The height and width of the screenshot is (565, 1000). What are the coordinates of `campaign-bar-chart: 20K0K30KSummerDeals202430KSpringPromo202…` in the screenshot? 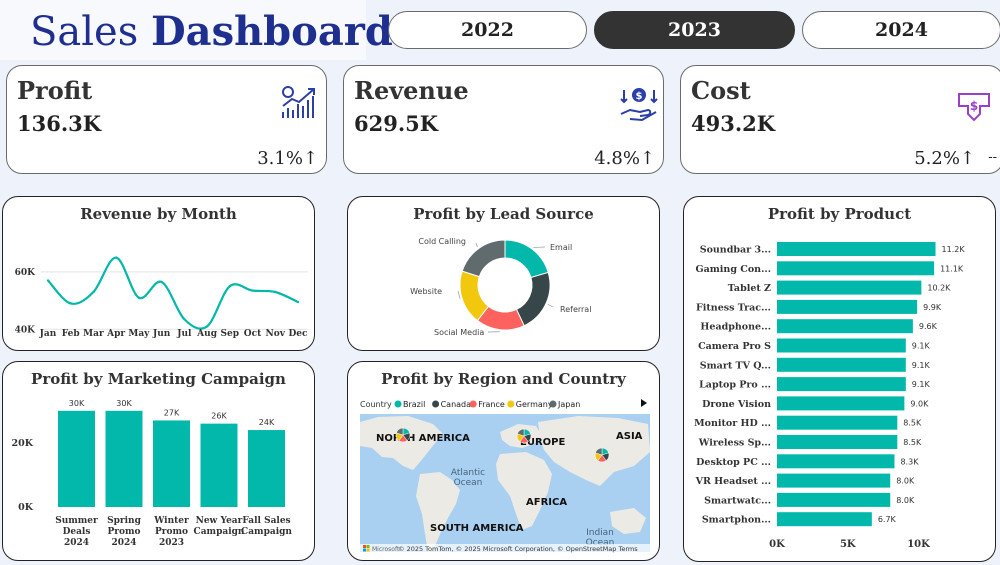 It's located at (159, 461).